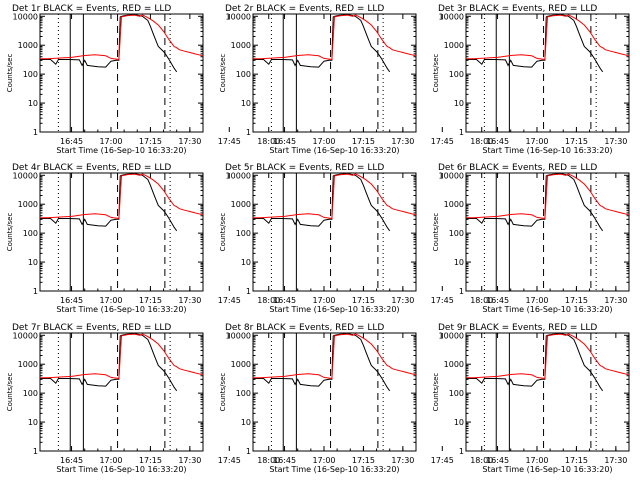  Describe the element at coordinates (91, 168) in the screenshot. I see `panel-title: Det 4r BLACK = Events, RED = LLD` at that location.